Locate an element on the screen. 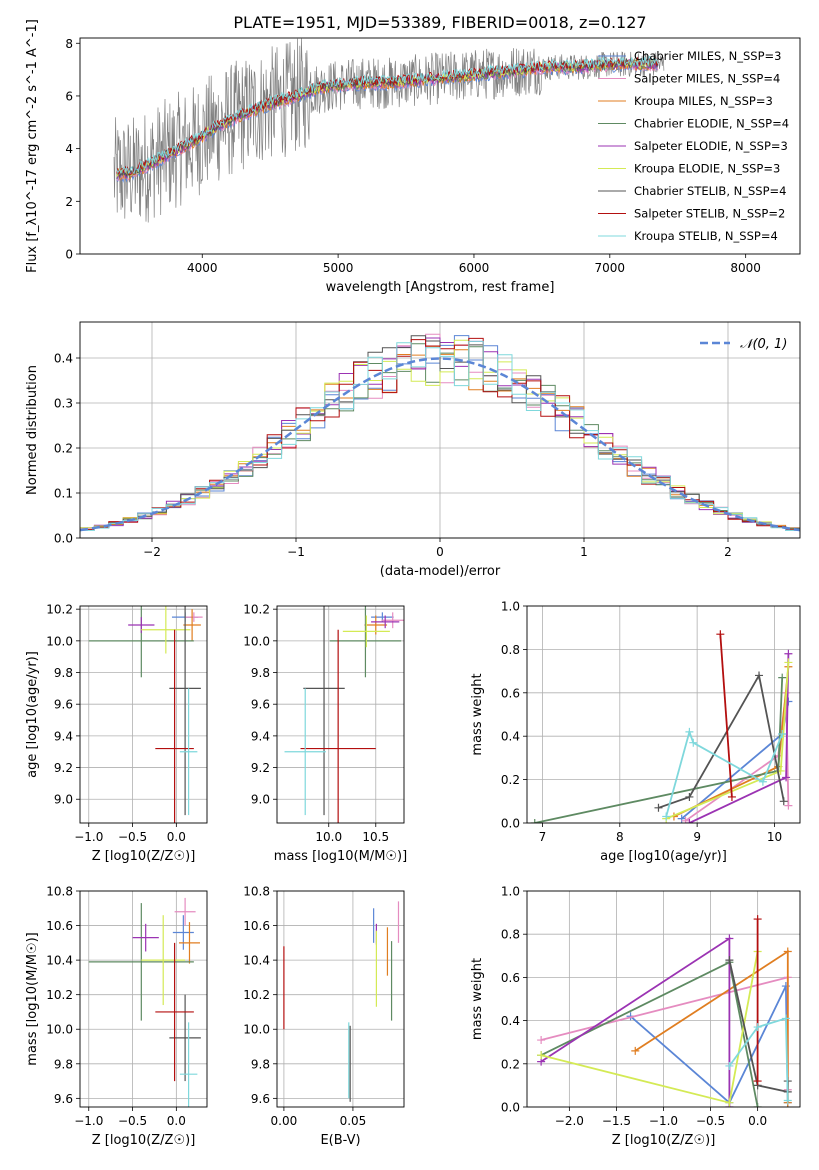 This screenshot has height=1170, width=819. panel-mass_vs_EBV: 0.00 0.05 9.6 9.8 10.0 10.2 10.4 10.6 10.8 E(B-V) is located at coordinates (324, 1016).